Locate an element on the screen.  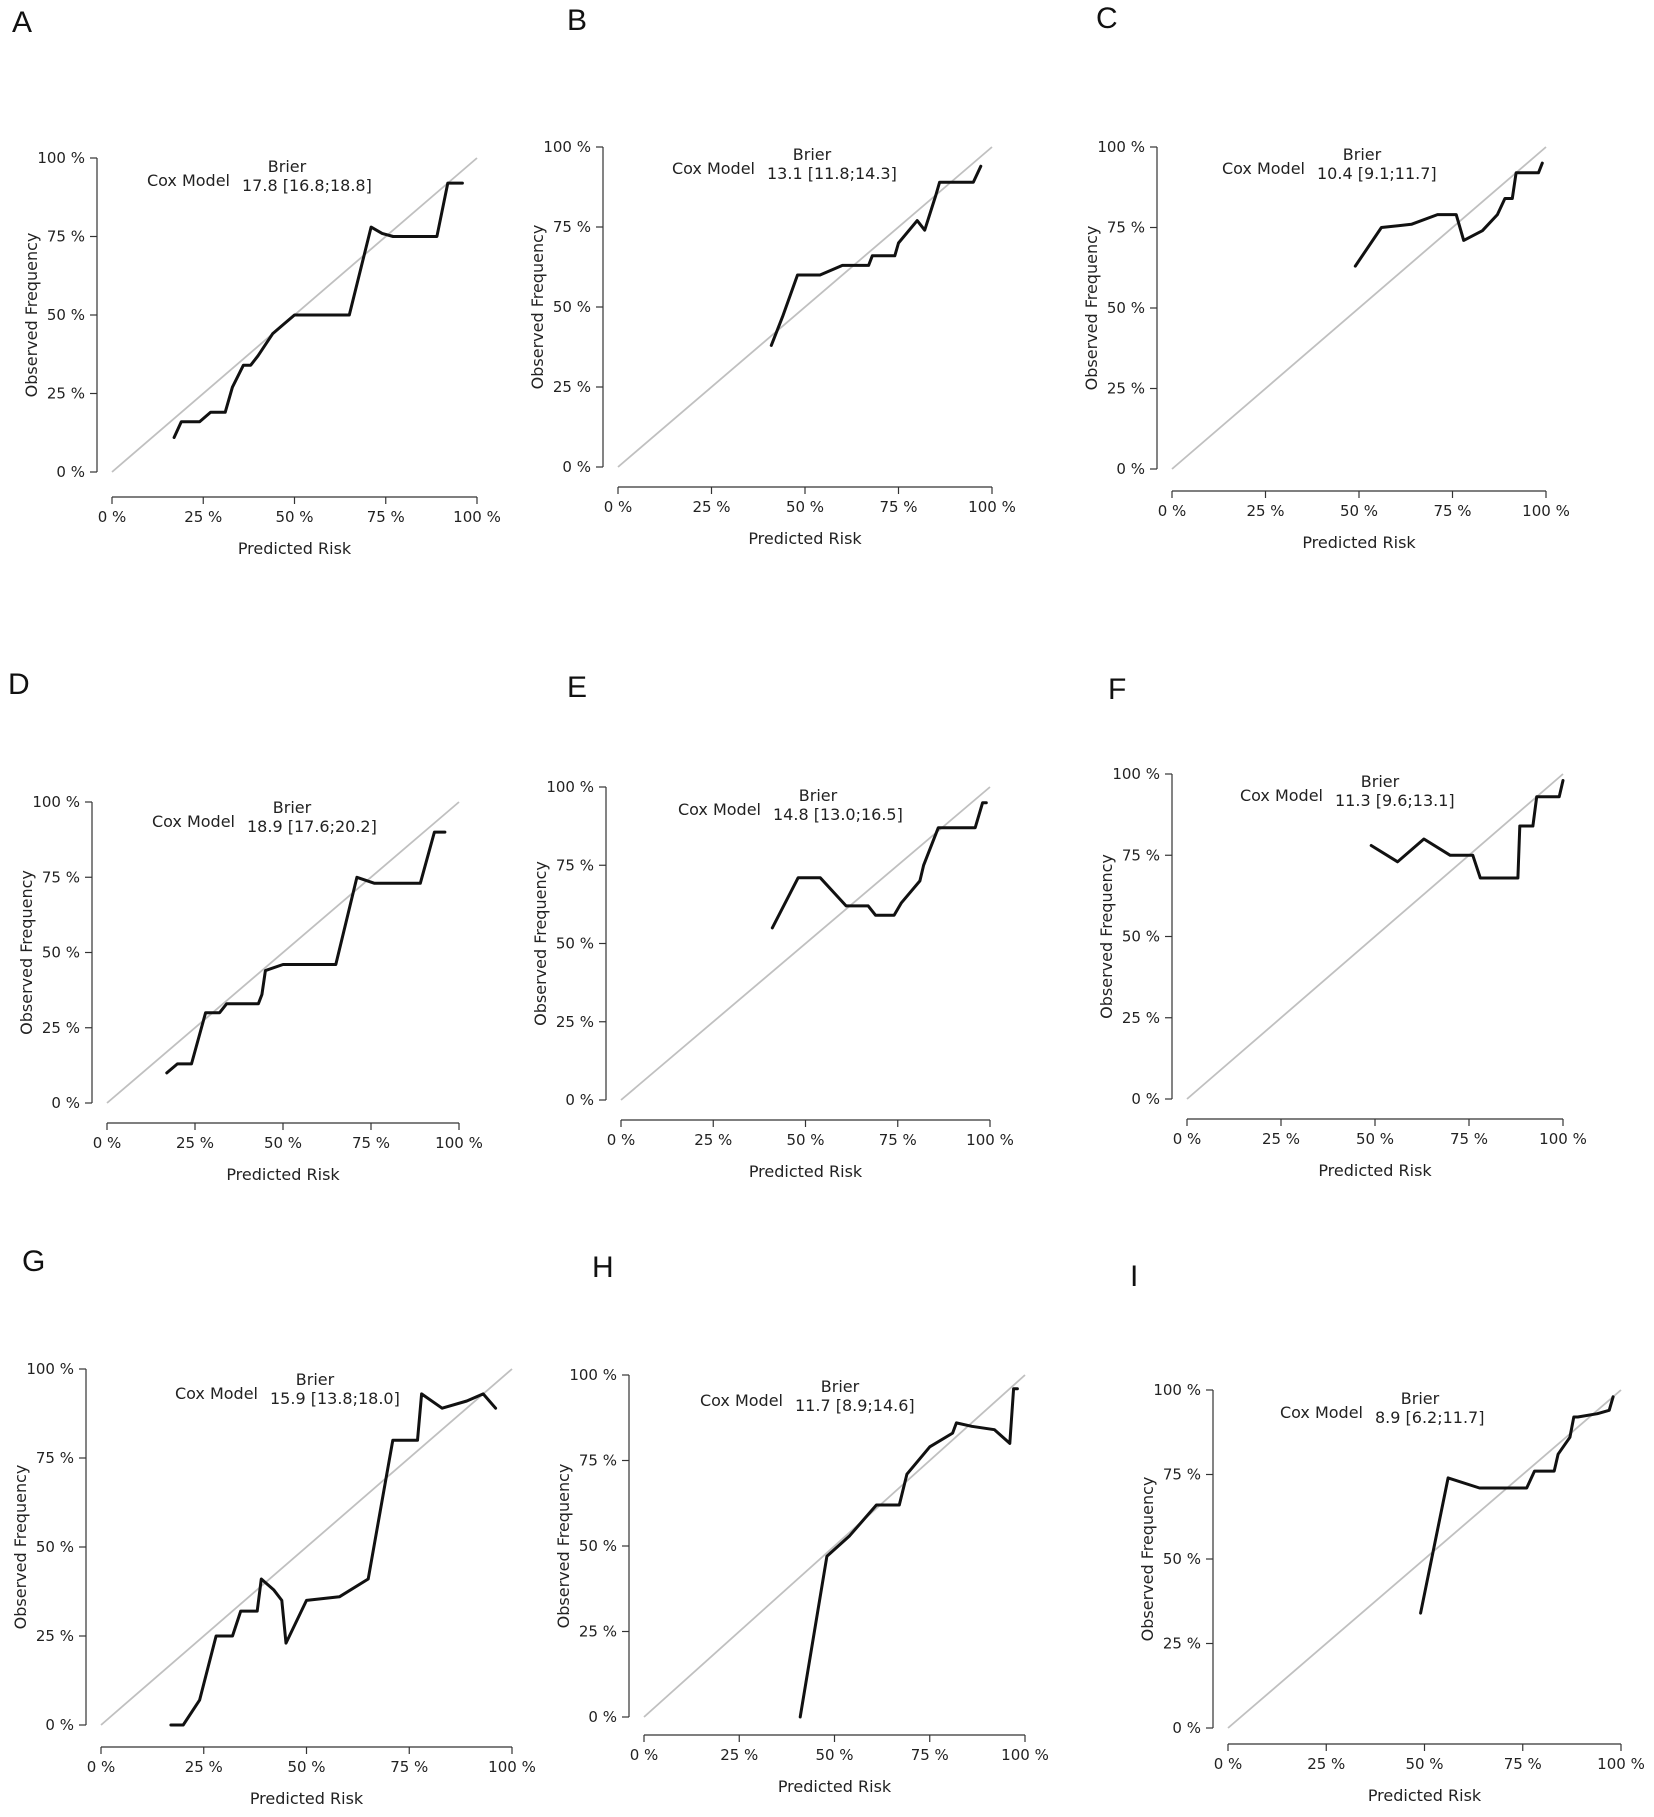
panel-letter: A is located at coordinates (22, 22).